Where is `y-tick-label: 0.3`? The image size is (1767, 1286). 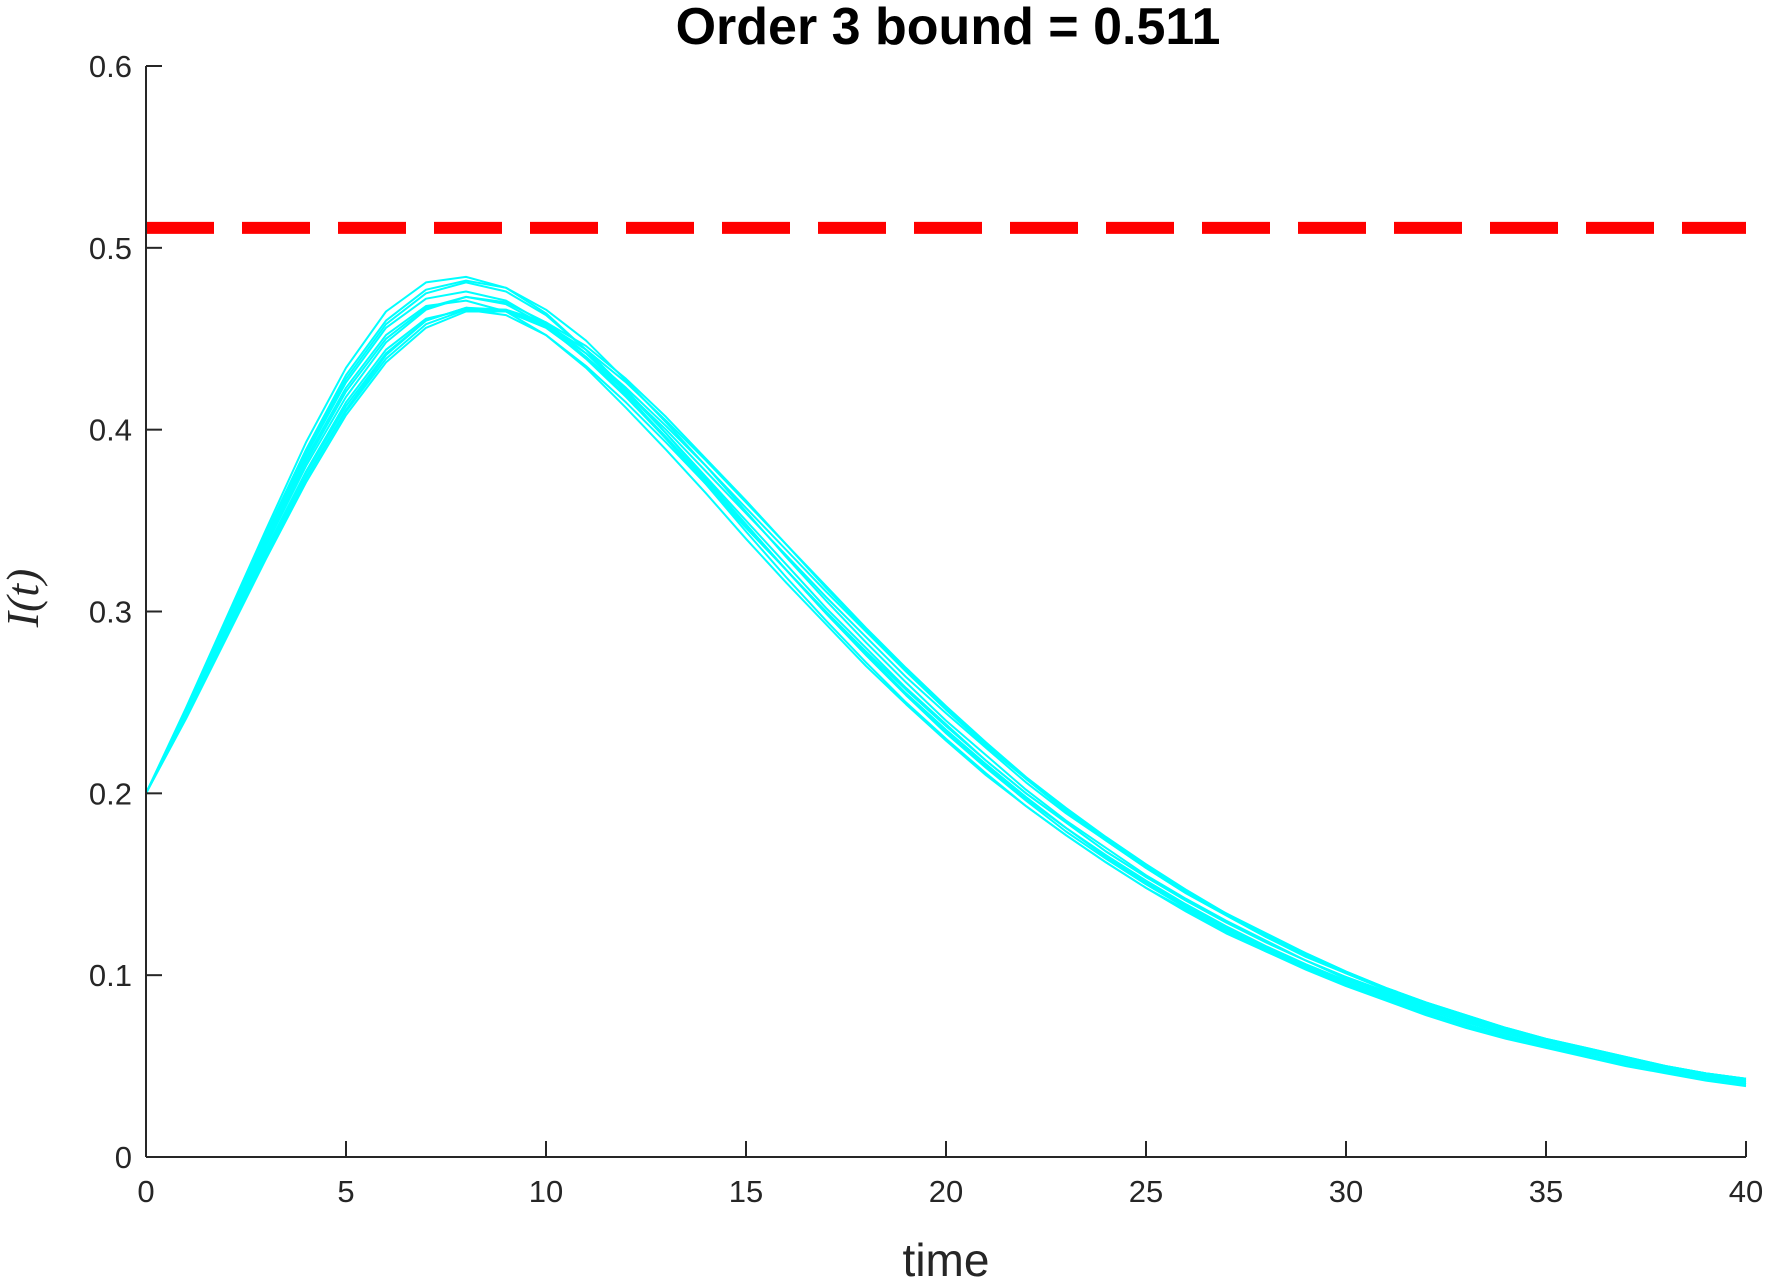 y-tick-label: 0.3 is located at coordinates (110, 612).